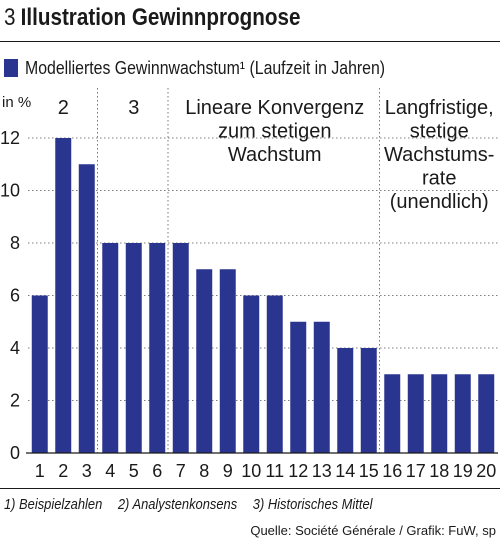  I want to click on x-tick-label-3: 3, so click(87, 471).